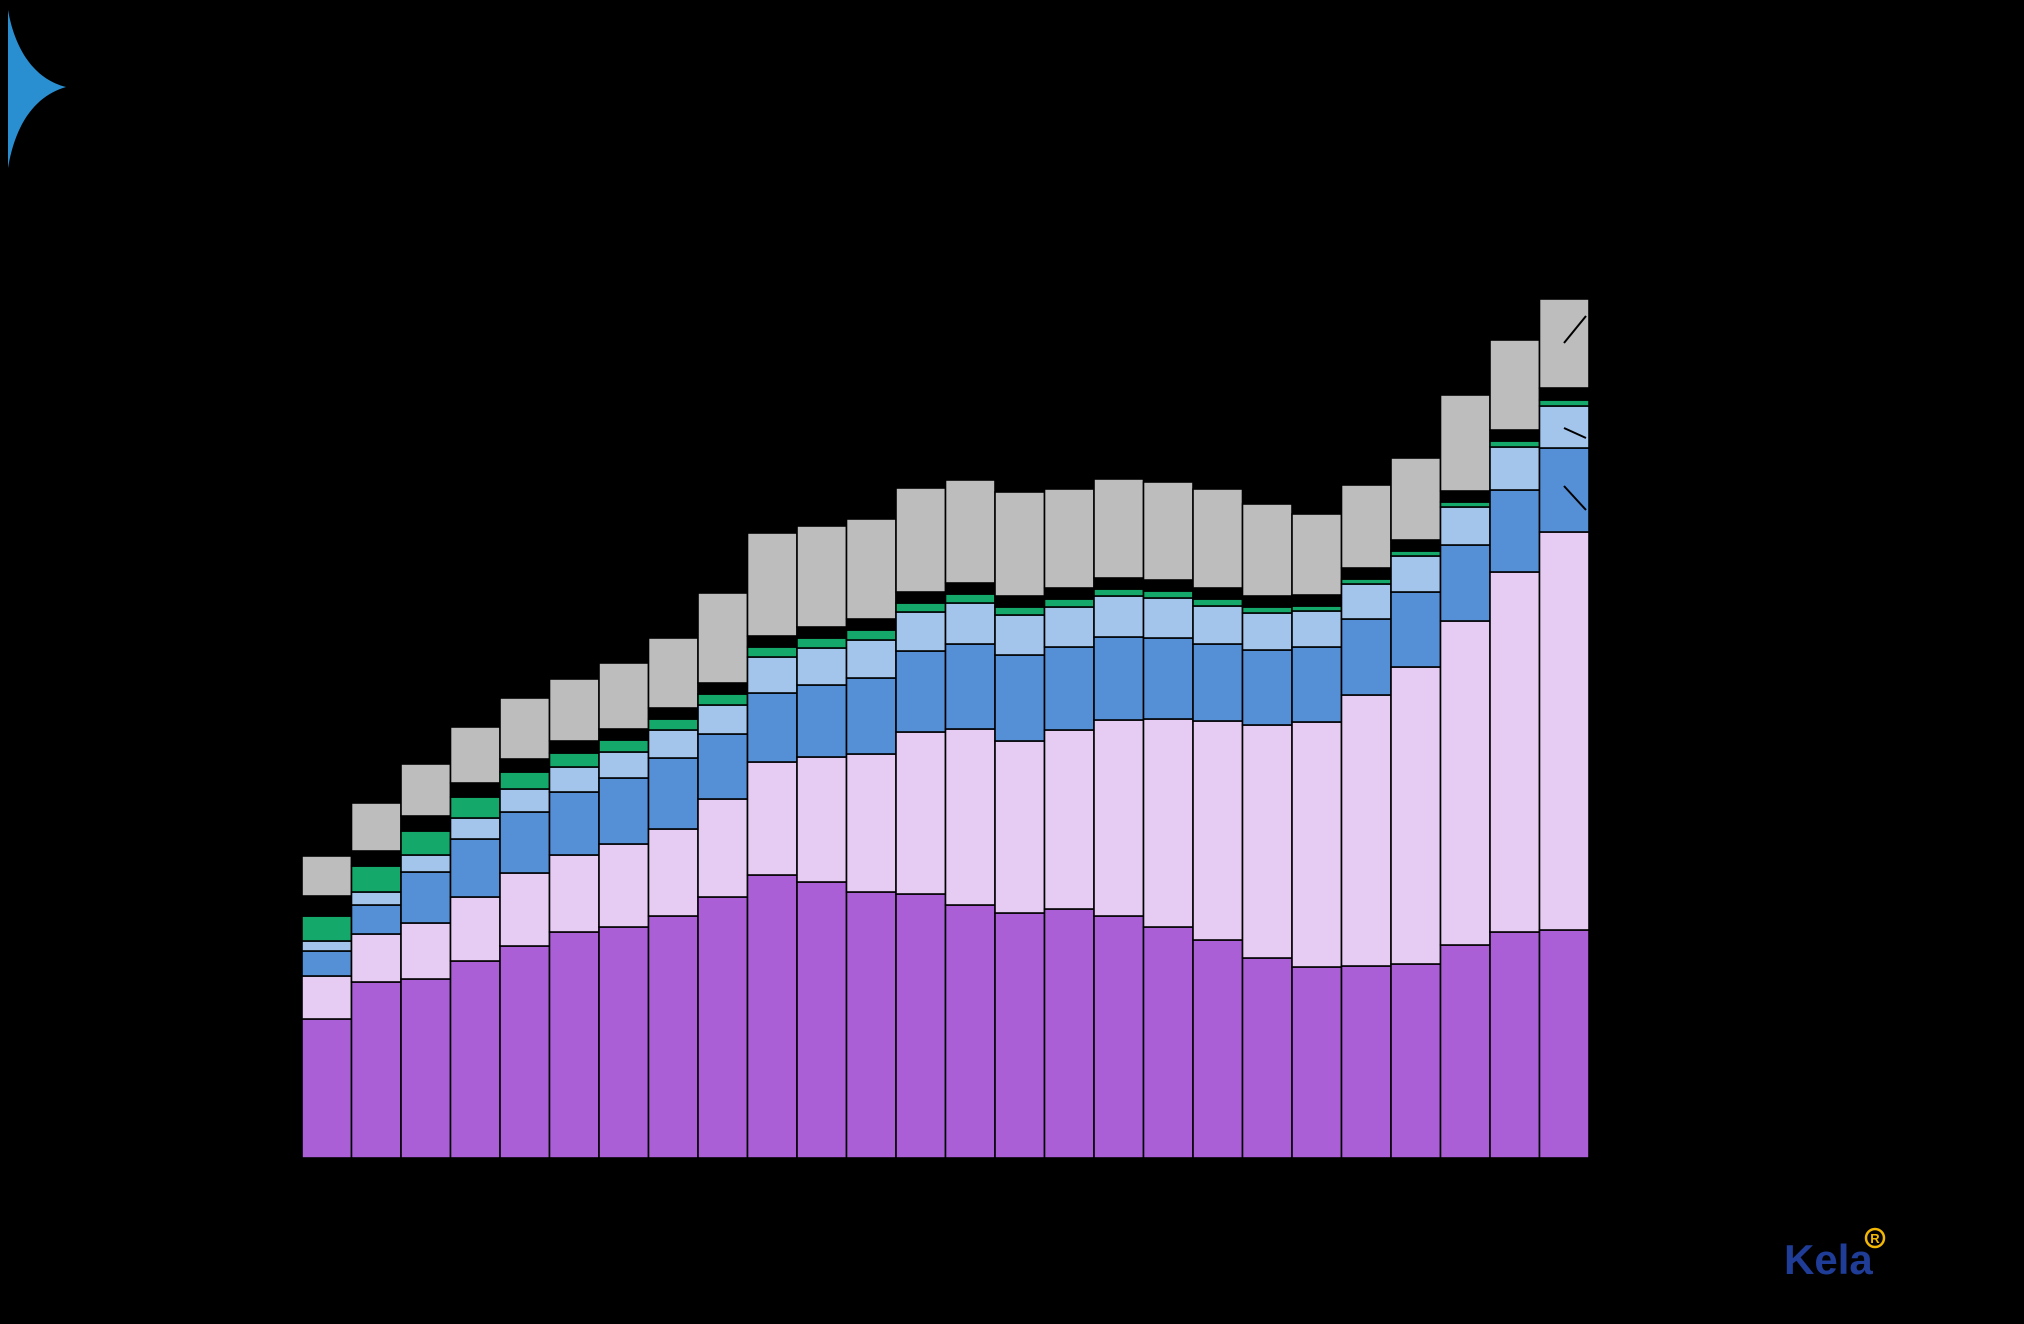 This screenshot has height=1324, width=2024. Describe the element at coordinates (1575, 329) in the screenshot. I see `callout-line` at that location.